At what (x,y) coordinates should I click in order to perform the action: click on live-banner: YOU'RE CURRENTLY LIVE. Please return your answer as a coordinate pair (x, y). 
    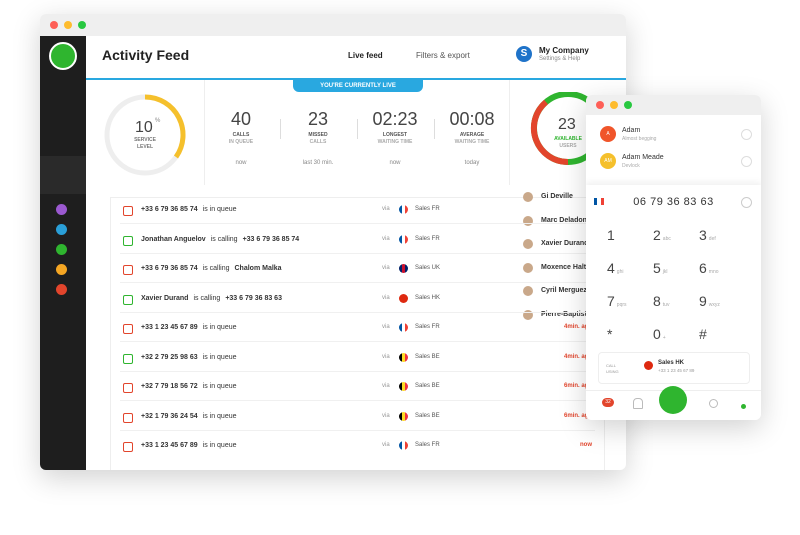
    Looking at the image, I should click on (358, 86).